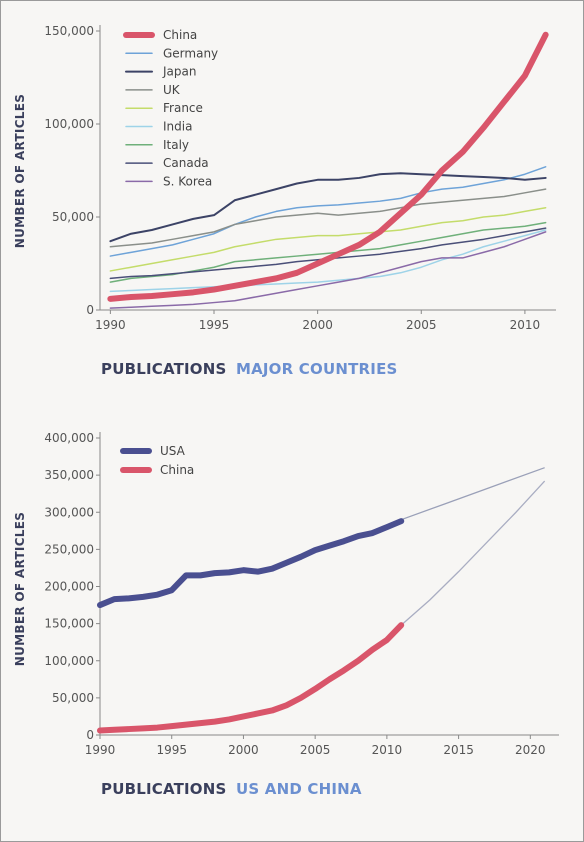 Image resolution: width=584 pixels, height=842 pixels. Describe the element at coordinates (69, 438) in the screenshot. I see `y-tick-label: 400,000` at that location.